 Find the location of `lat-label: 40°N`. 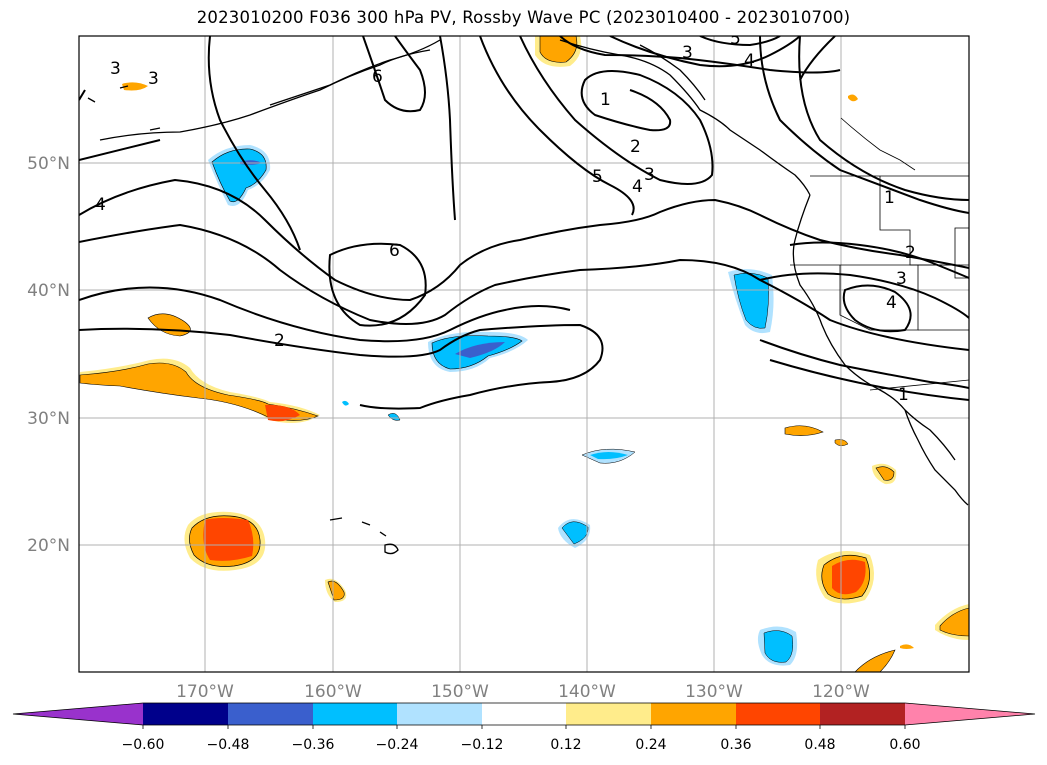

lat-label: 40°N is located at coordinates (48, 291).